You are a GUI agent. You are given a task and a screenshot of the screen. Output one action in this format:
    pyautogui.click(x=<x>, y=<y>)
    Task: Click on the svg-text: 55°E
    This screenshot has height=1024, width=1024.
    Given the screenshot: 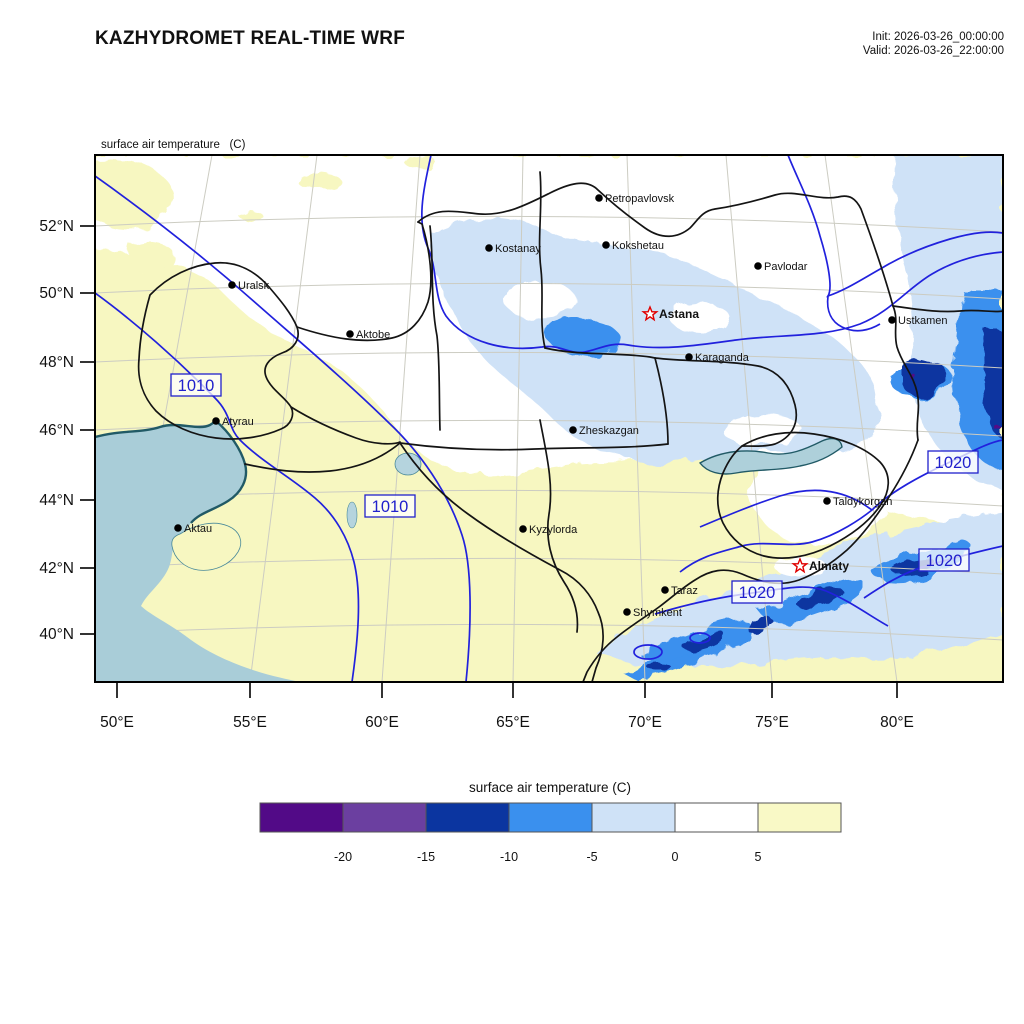 What is the action you would take?
    pyautogui.click(x=250, y=722)
    